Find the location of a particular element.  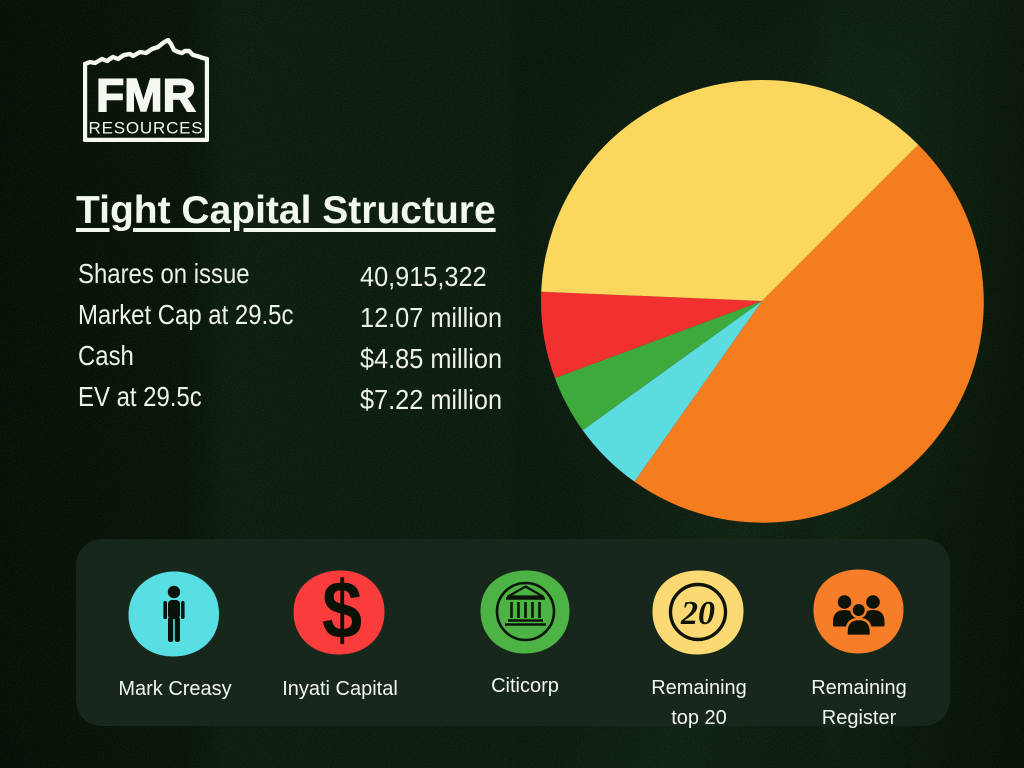

svg-text: RESOURCES is located at coordinates (146, 128).